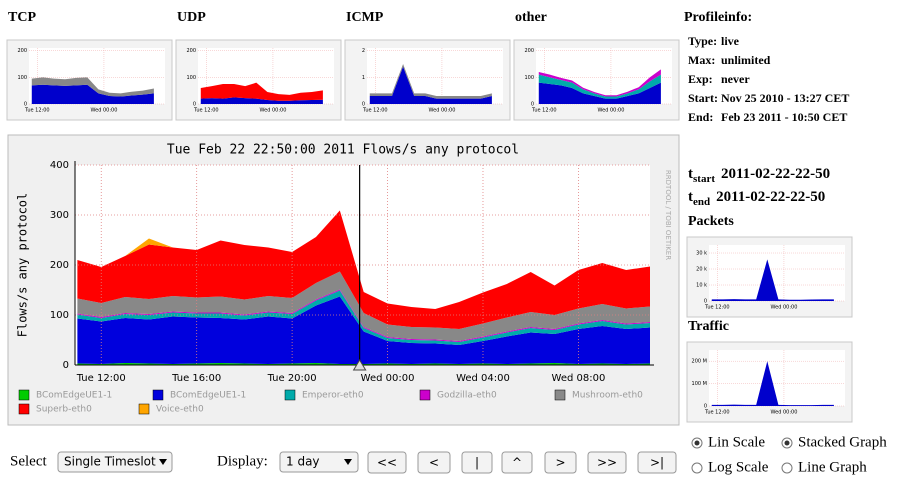  Describe the element at coordinates (59, 215) in the screenshot. I see `y-tick-label: 300` at that location.